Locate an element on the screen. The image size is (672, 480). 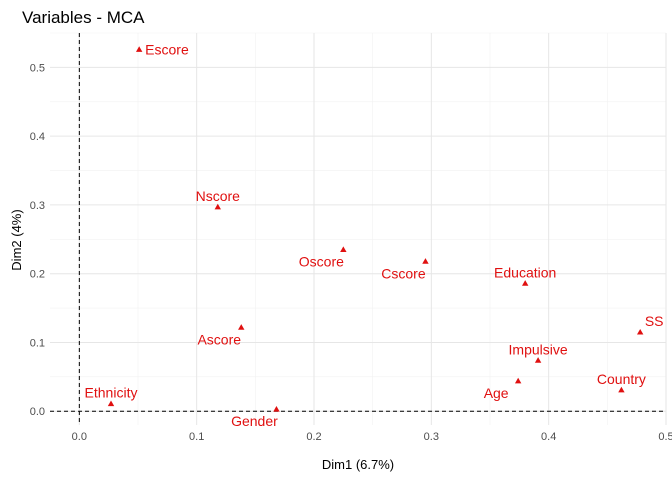
y-tick-label: 0.1 is located at coordinates (37, 343).